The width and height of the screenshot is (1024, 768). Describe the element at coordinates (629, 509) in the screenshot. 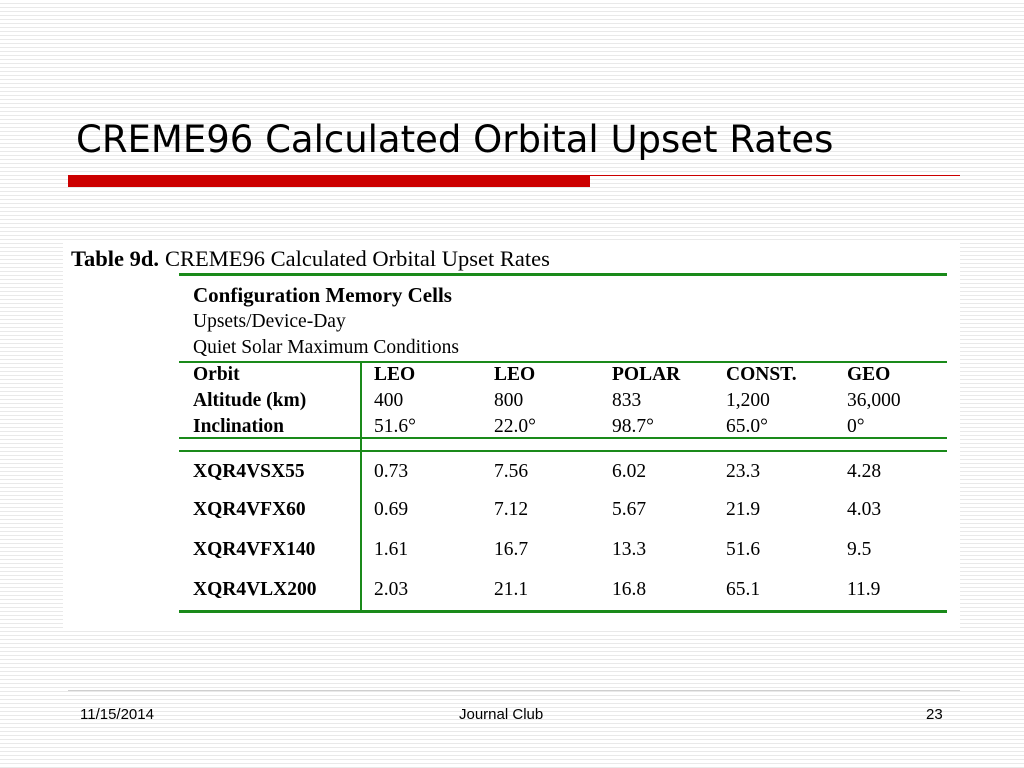

I see `upset-rate-cell: 5.67` at that location.